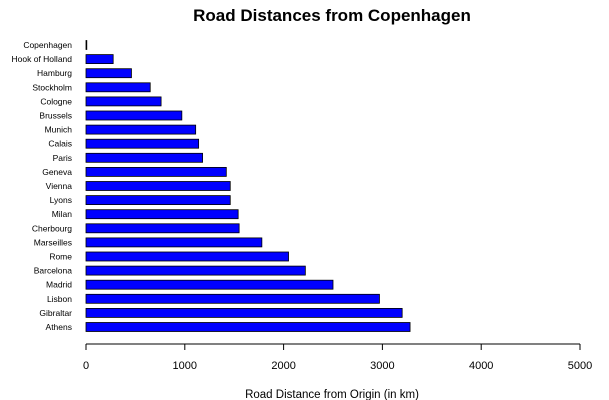 The image size is (609, 400). I want to click on category-label: Copenhagen, so click(47, 45).